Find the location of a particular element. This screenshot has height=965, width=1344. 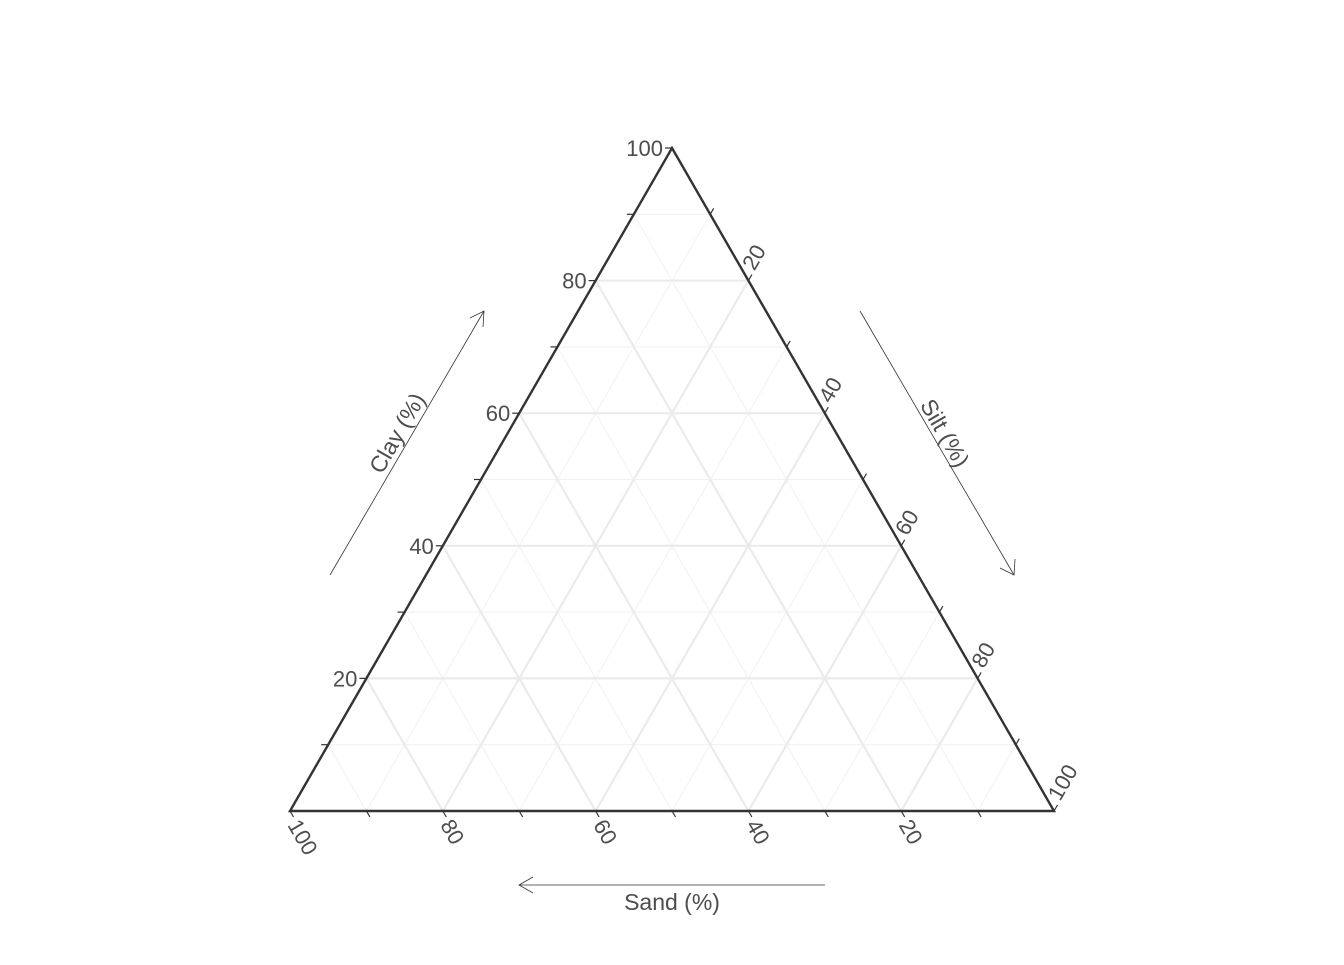

sand-tick-label: 20 is located at coordinates (911, 832).